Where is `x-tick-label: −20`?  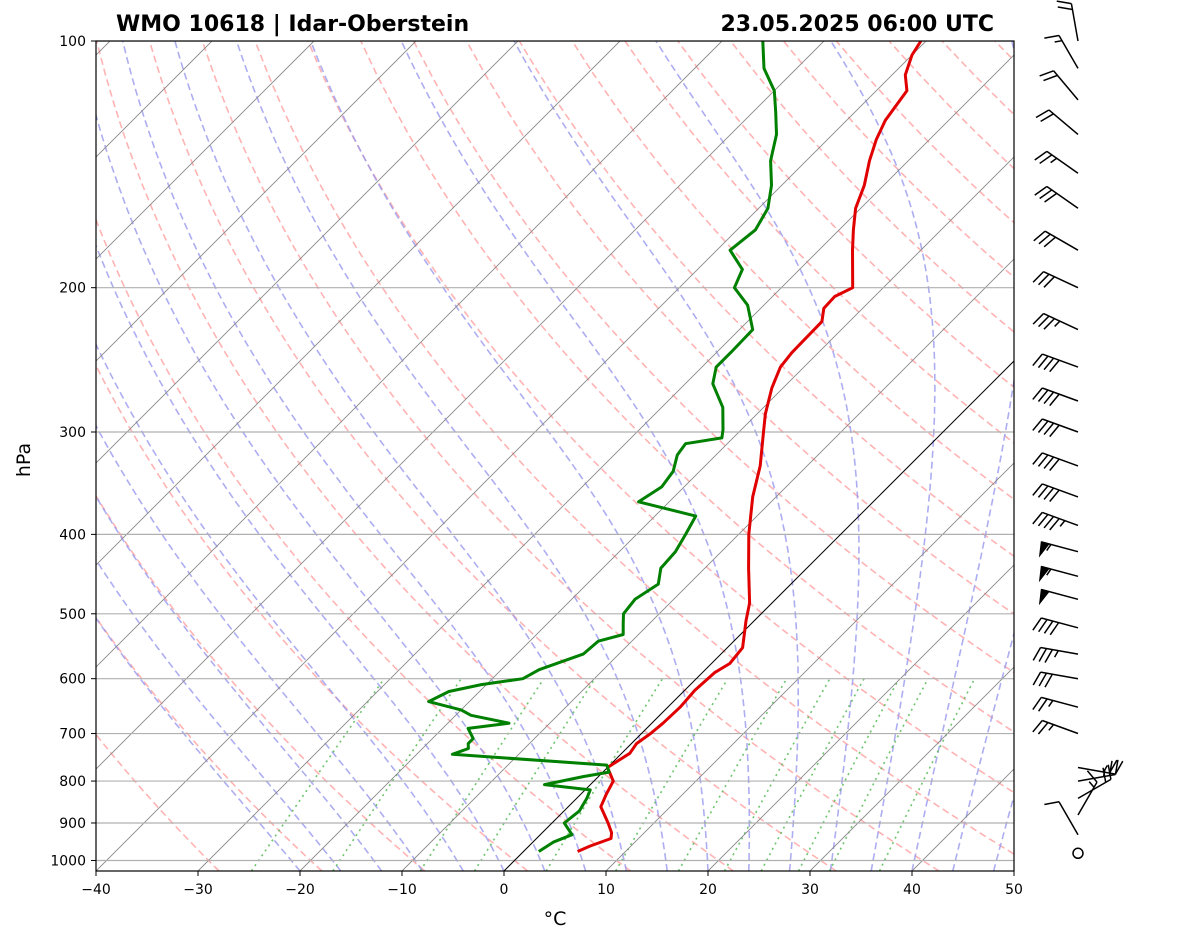 x-tick-label: −20 is located at coordinates (300, 890).